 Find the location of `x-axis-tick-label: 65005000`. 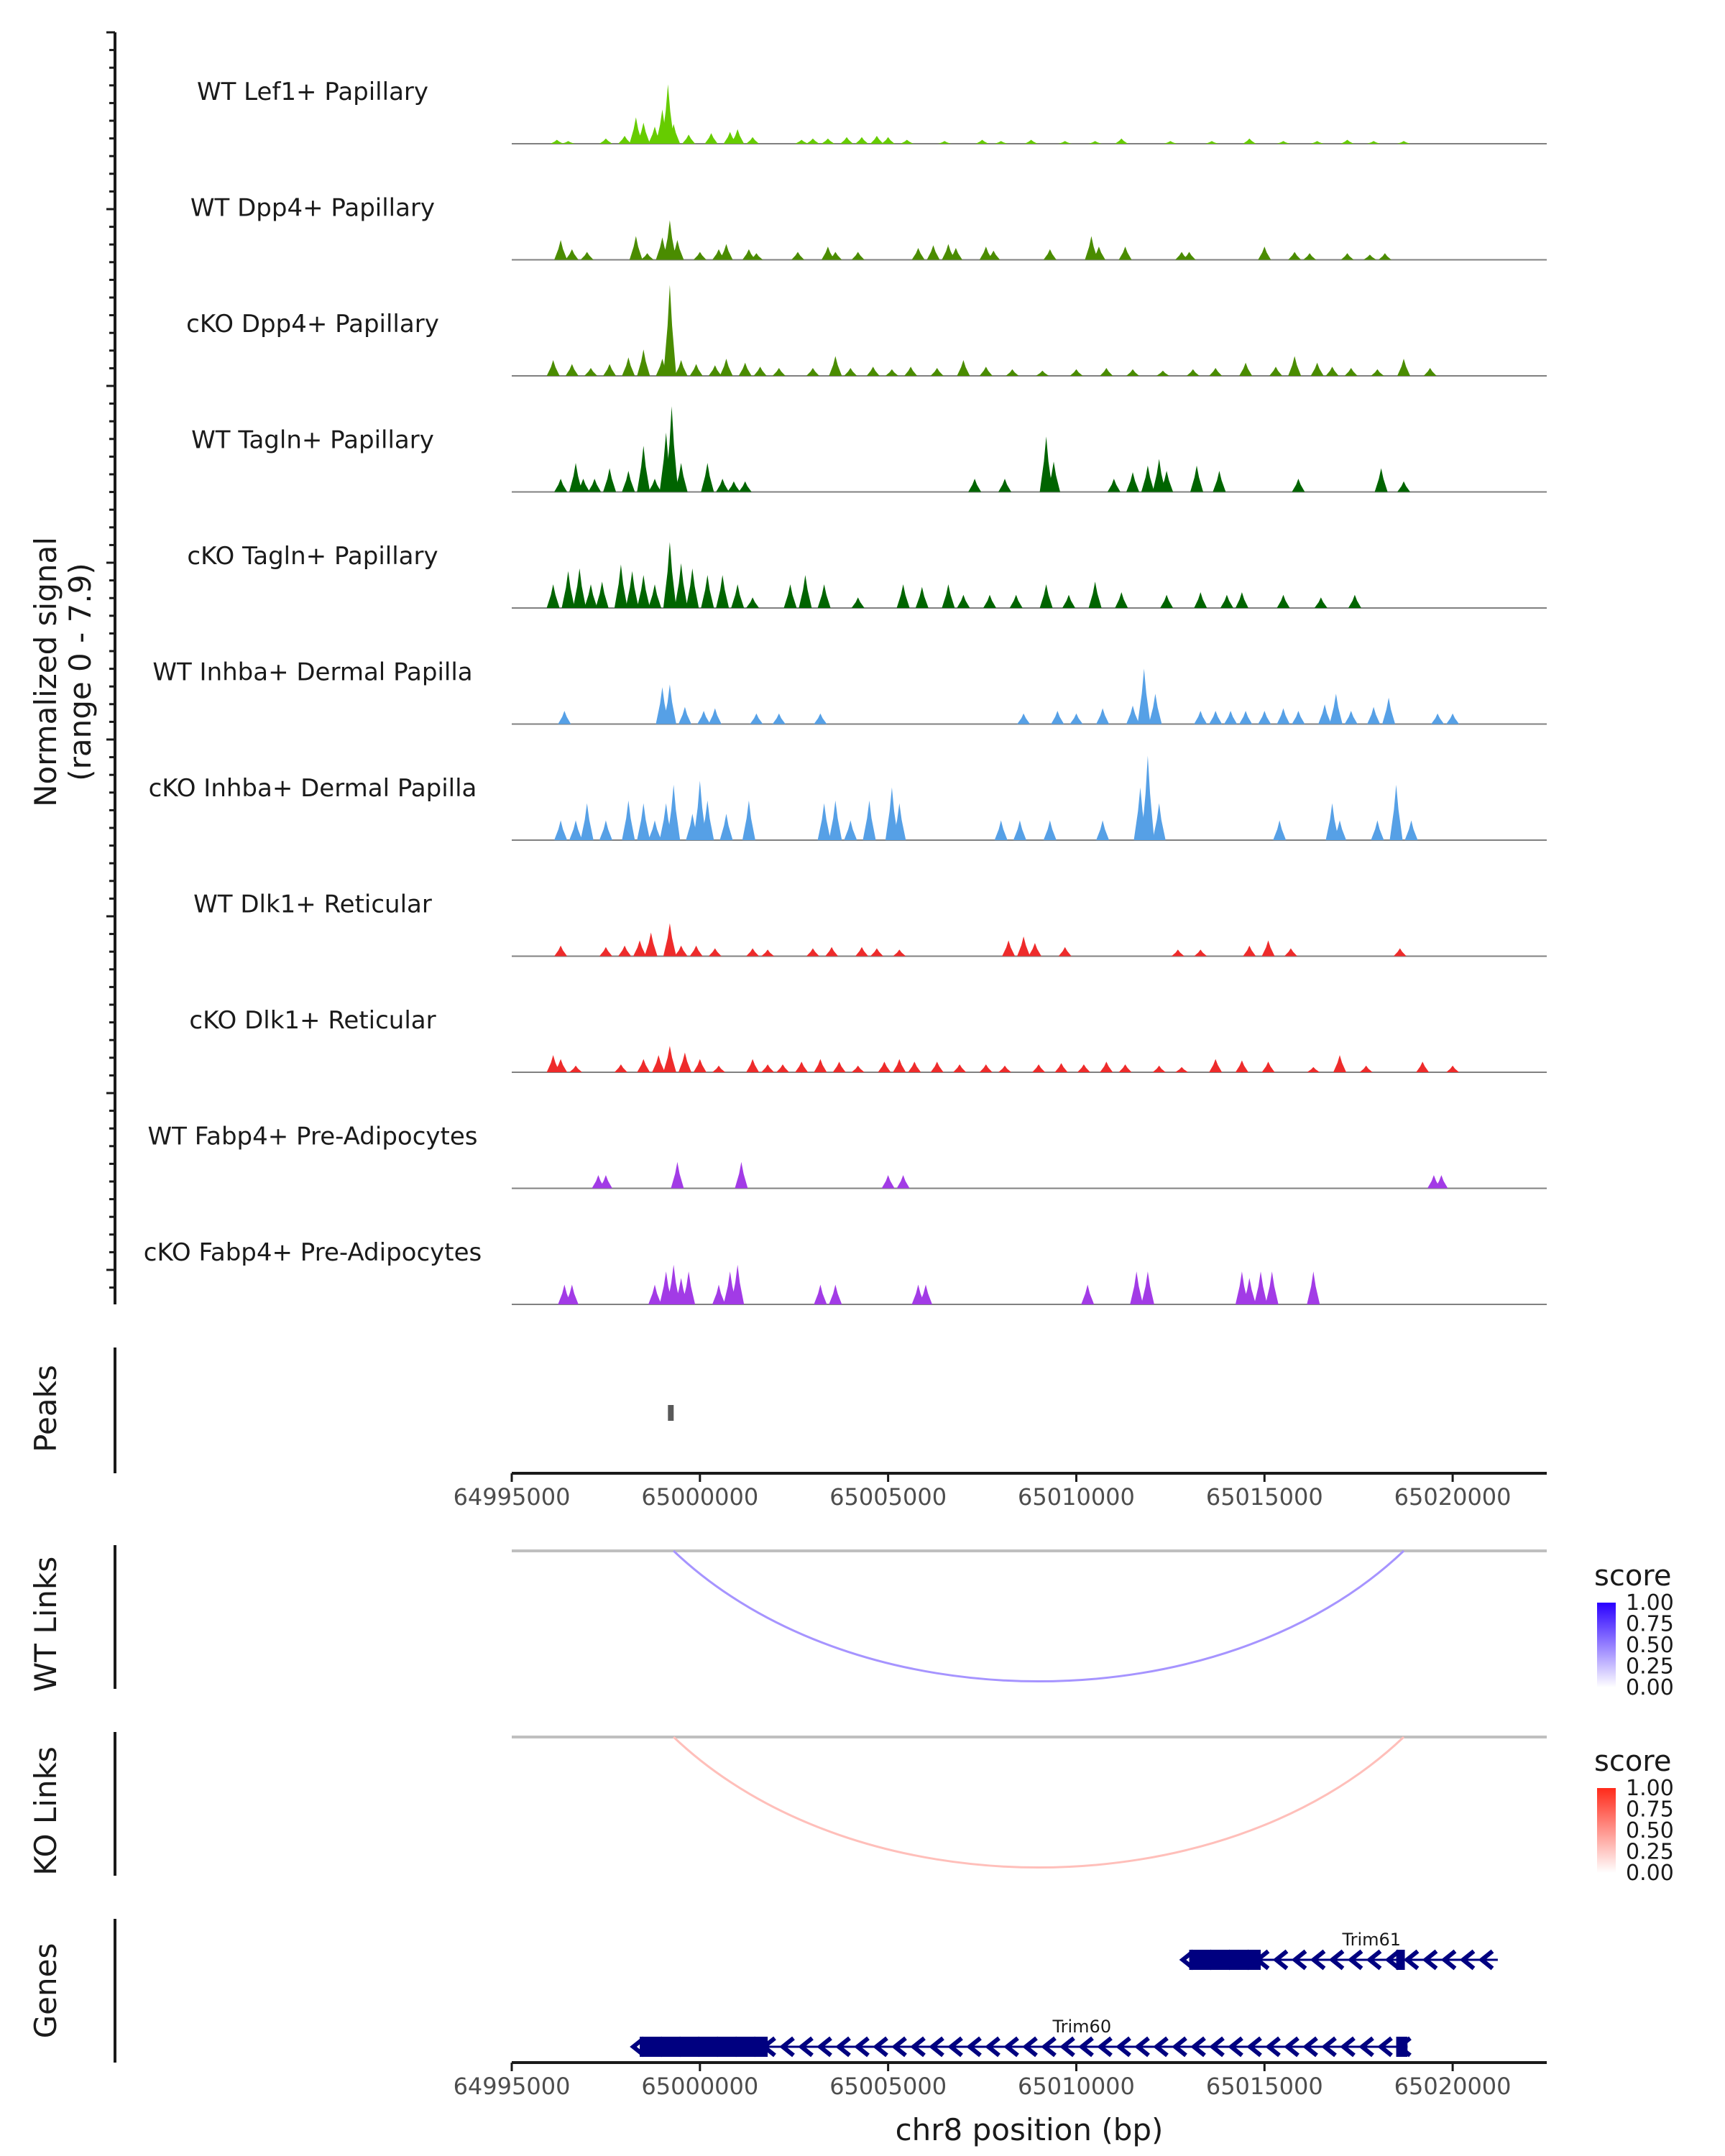

x-axis-tick-label: 65005000 is located at coordinates (888, 1497).